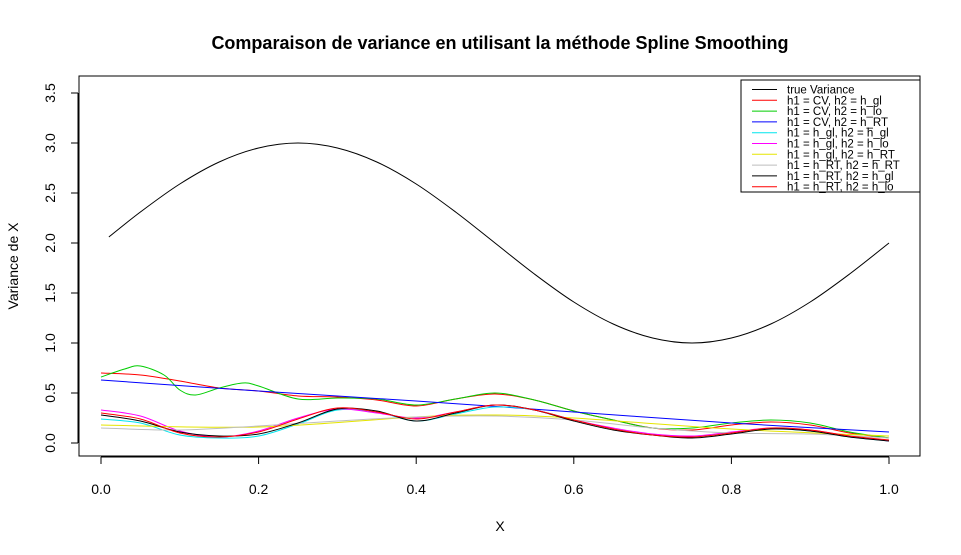  What do you see at coordinates (840, 188) in the screenshot?
I see `legend-entry-label: h1 = h_RT, h2 = h_lo` at bounding box center [840, 188].